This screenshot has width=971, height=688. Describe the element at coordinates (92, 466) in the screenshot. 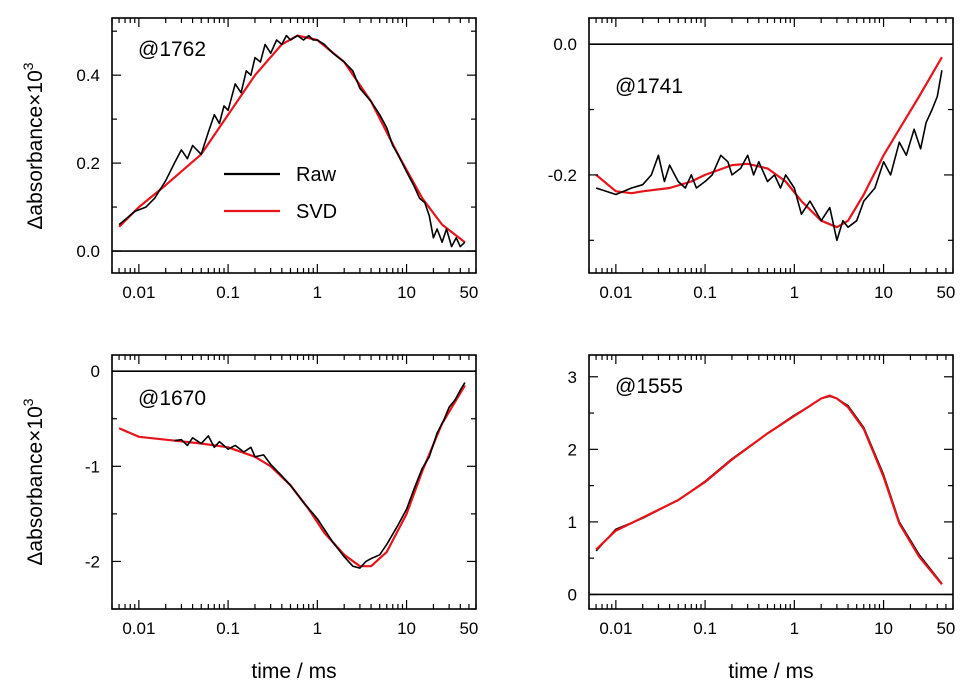

I see `panel-1670-y-tick-label: -1` at that location.